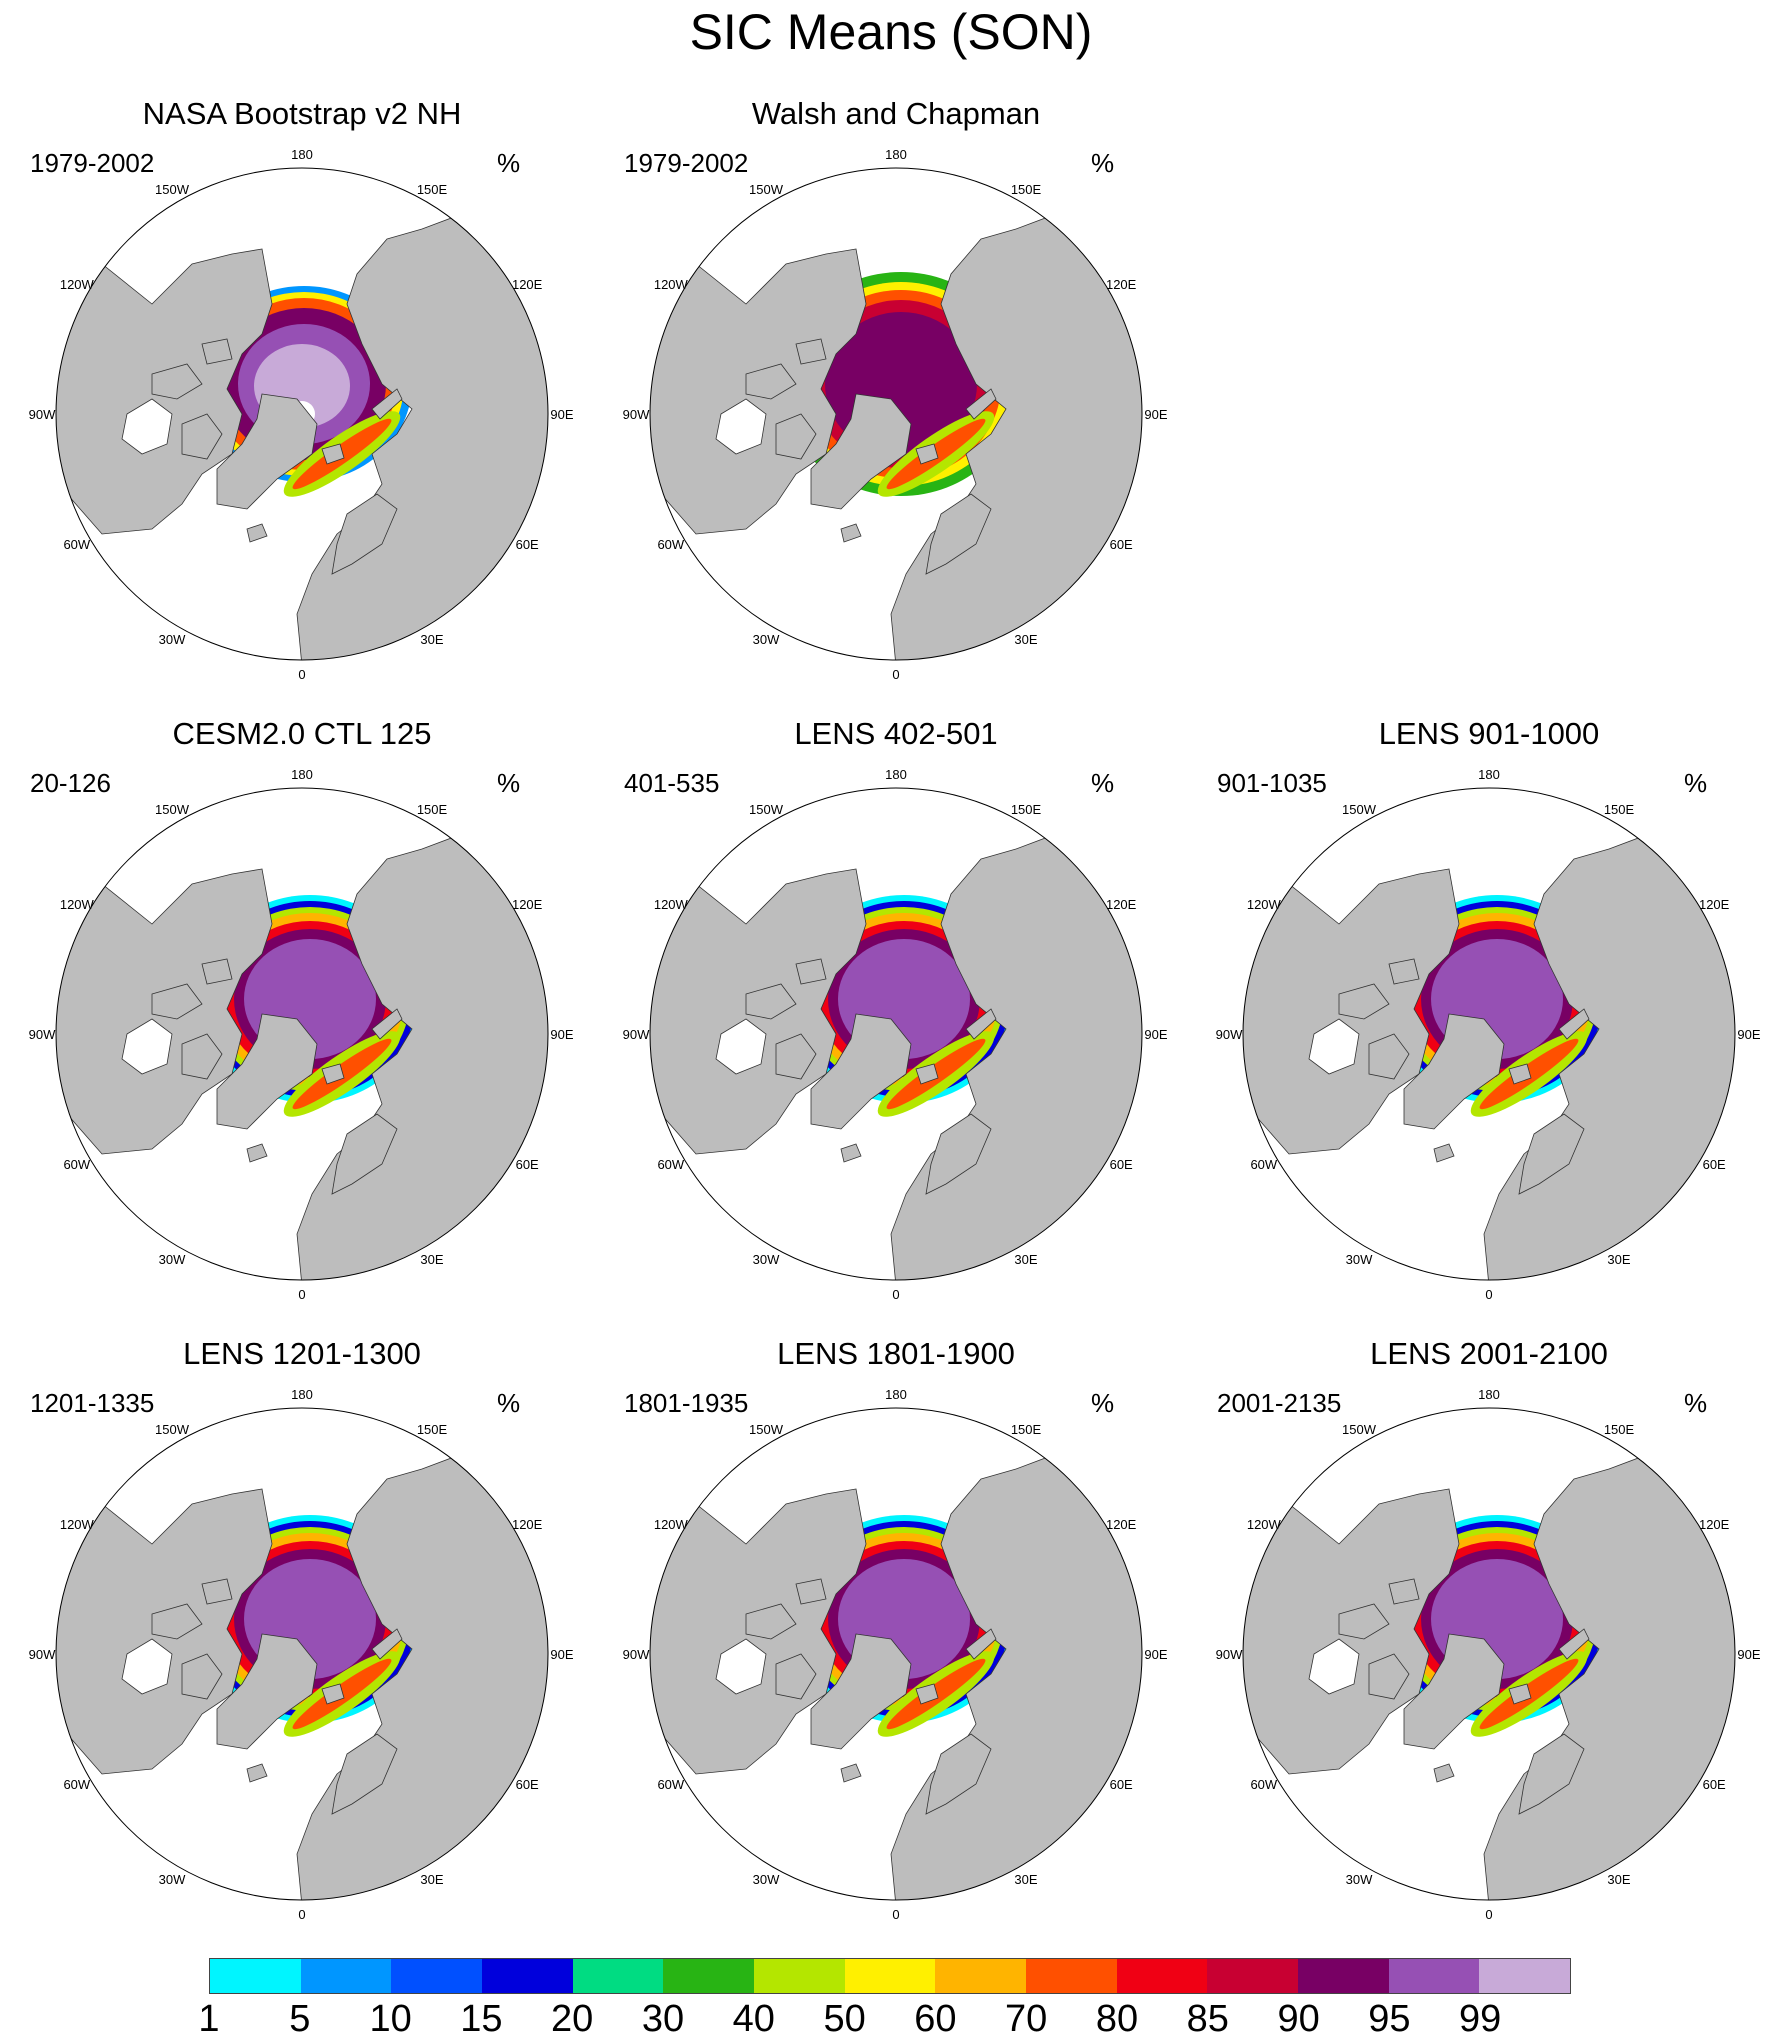  What do you see at coordinates (1489, 733) in the screenshot?
I see `panel-title: LENS 901-1000` at bounding box center [1489, 733].